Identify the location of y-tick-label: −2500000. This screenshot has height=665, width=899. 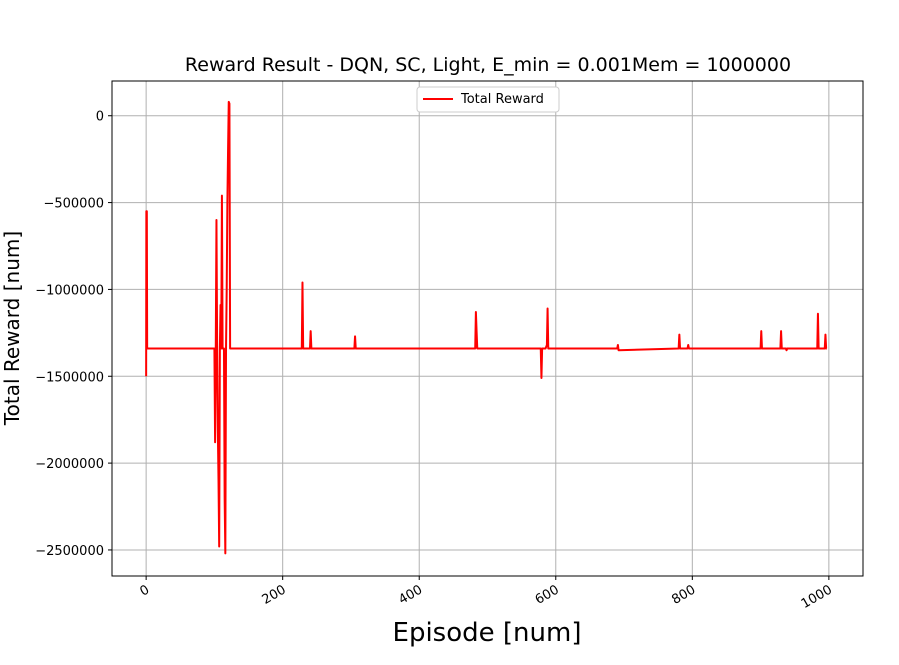
(69, 551).